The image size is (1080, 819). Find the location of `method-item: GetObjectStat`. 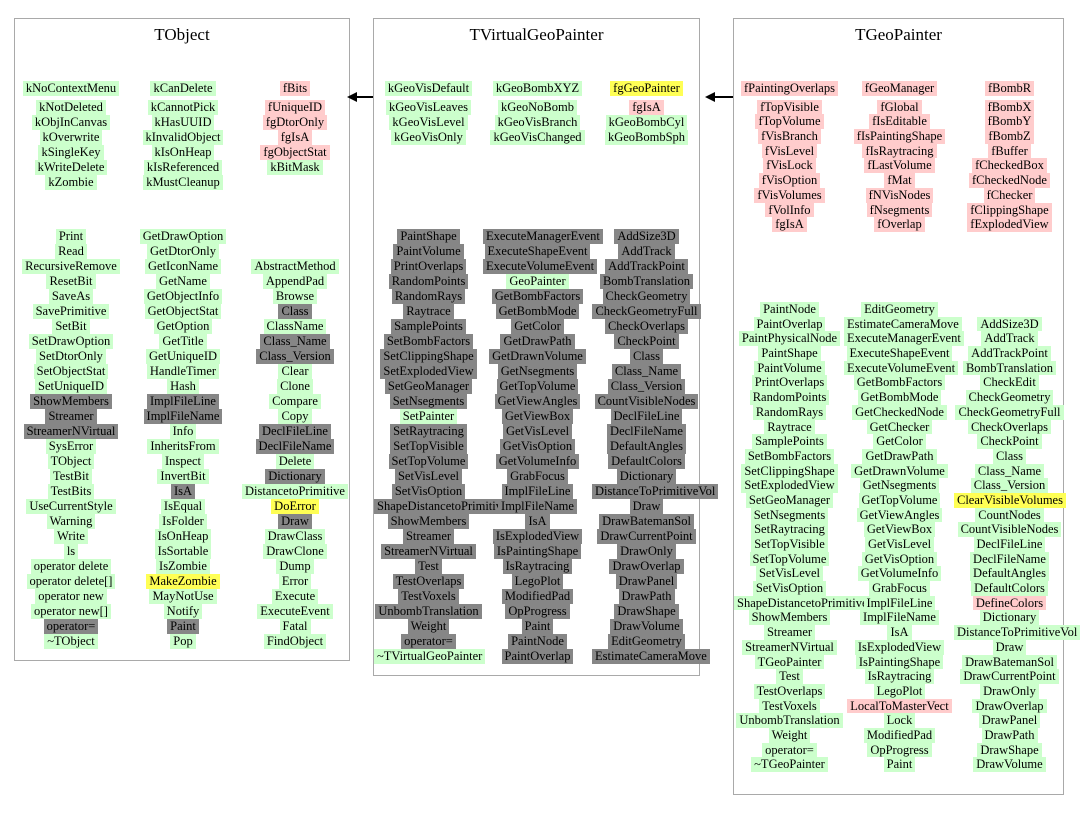

method-item: GetObjectStat is located at coordinates (183, 311).